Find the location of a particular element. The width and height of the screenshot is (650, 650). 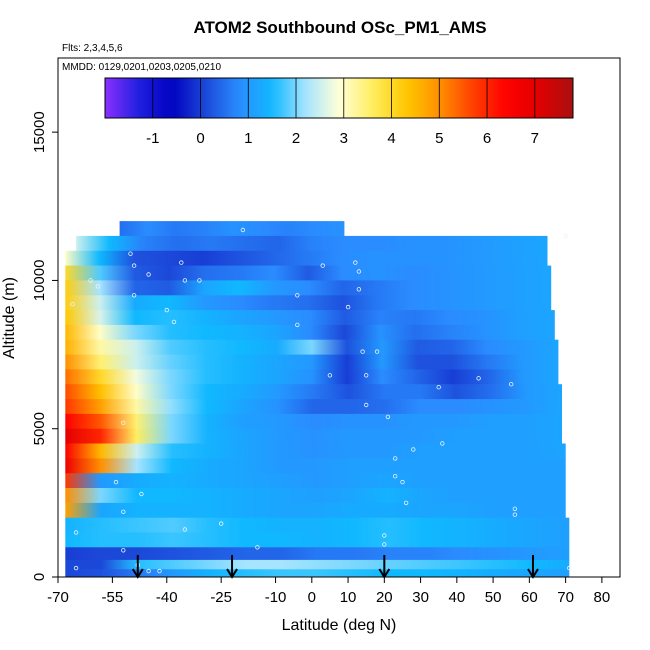

colorbar-tick-label: 6 is located at coordinates (487, 138).